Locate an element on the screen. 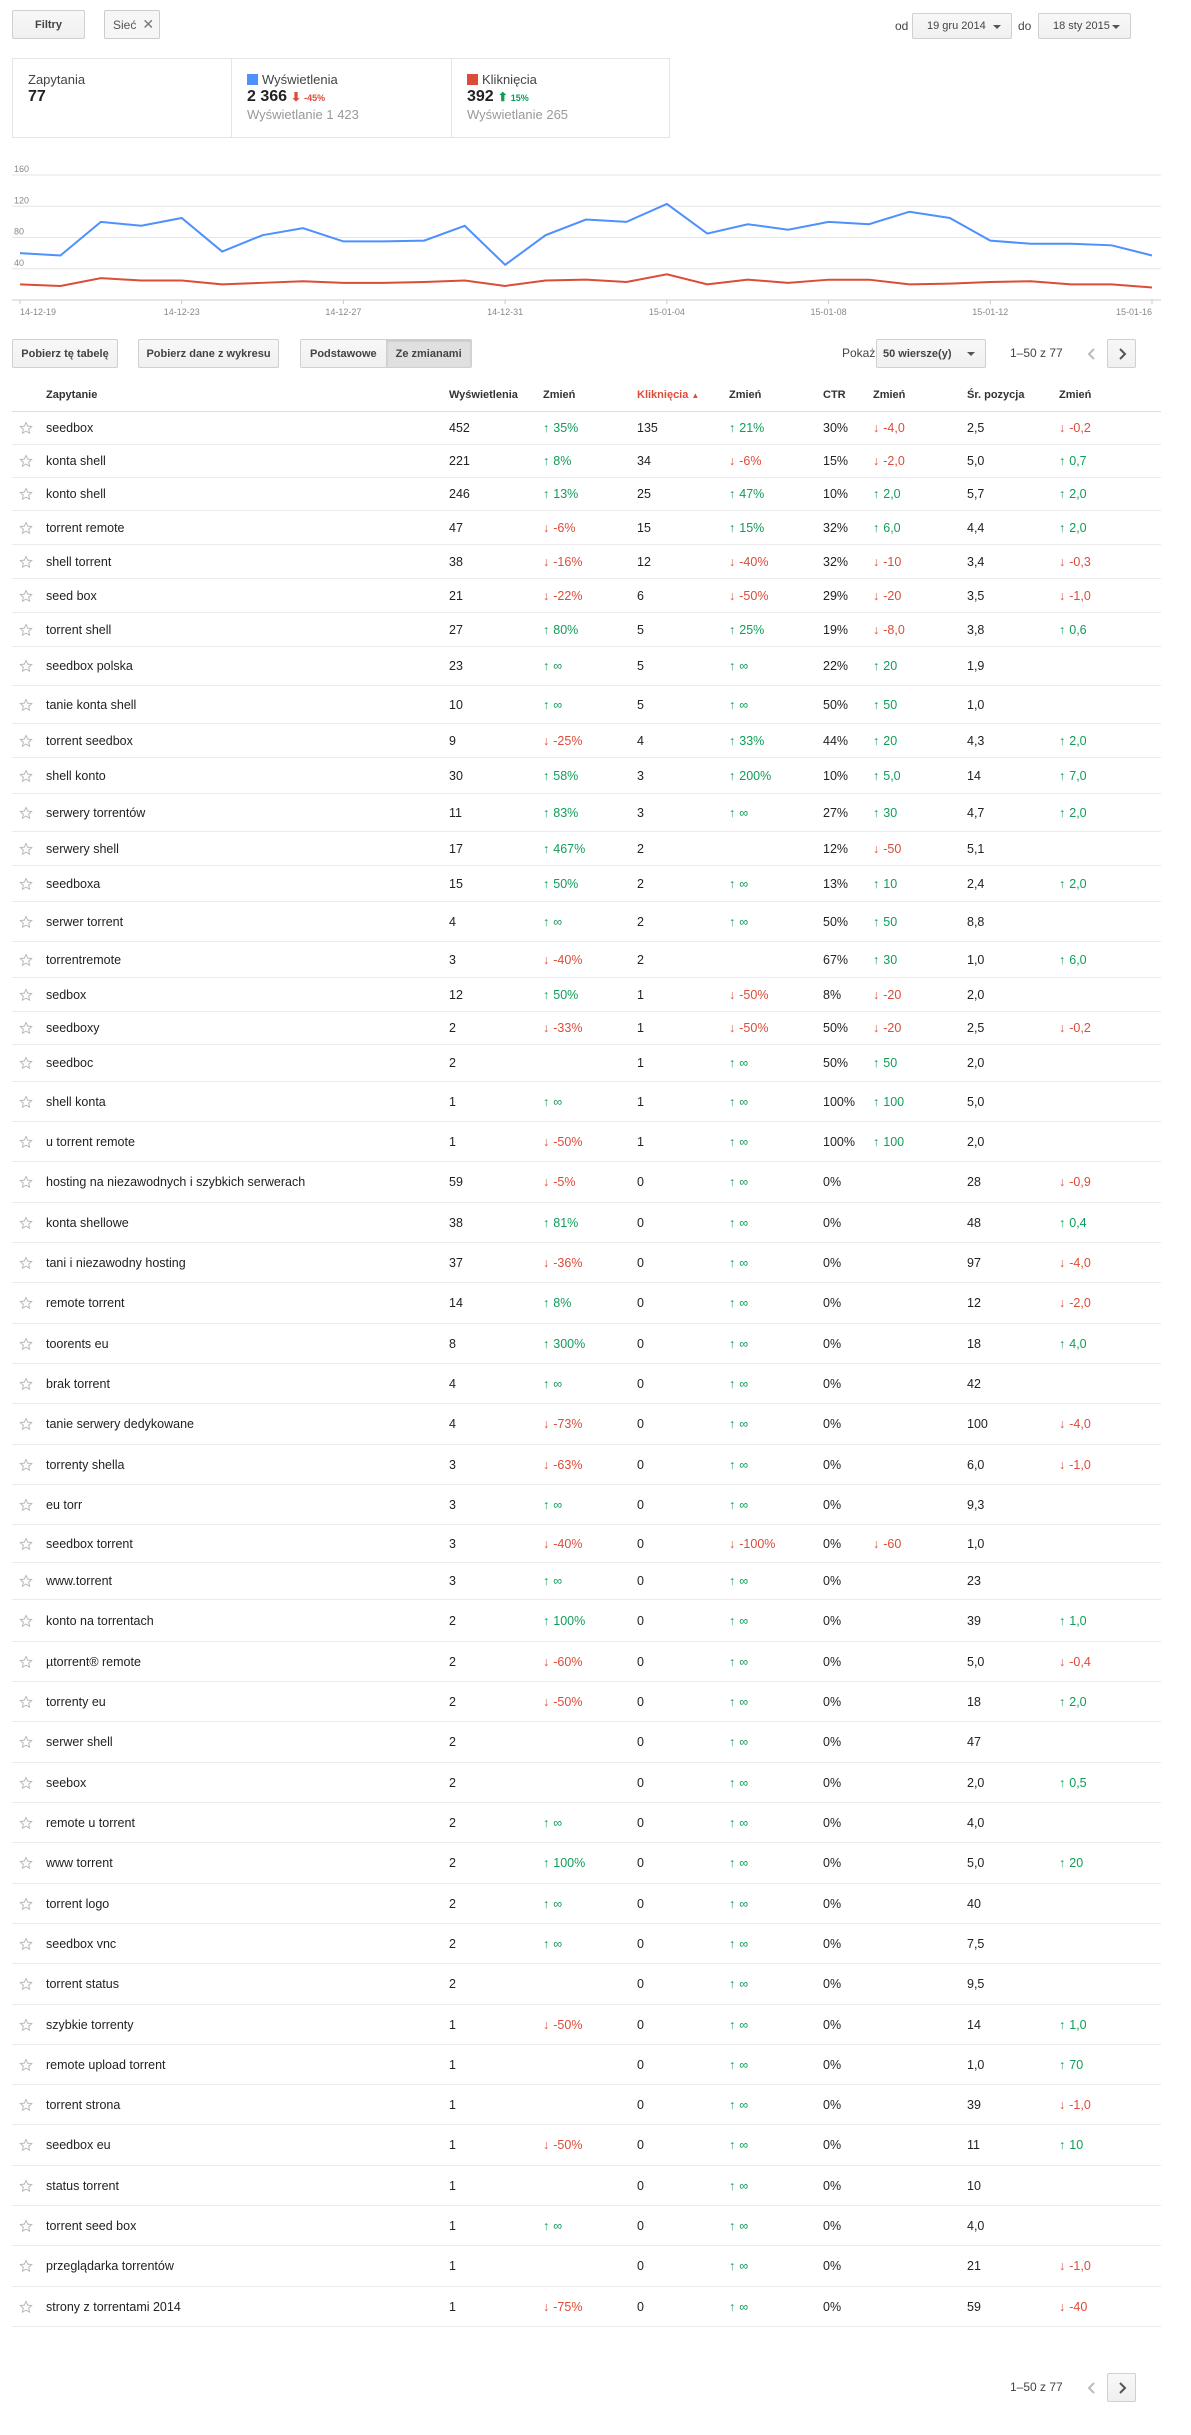 The width and height of the screenshot is (1191, 2435). with-changes-view-button: Ze zmianami is located at coordinates (428, 353).